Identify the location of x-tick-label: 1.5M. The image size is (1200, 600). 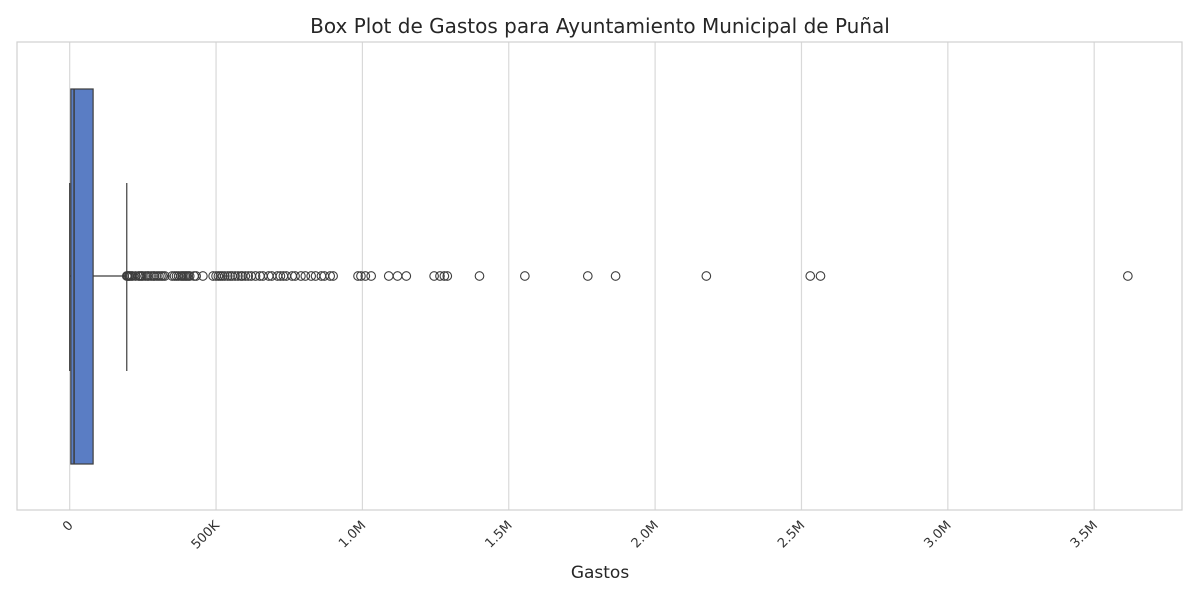
(498, 534).